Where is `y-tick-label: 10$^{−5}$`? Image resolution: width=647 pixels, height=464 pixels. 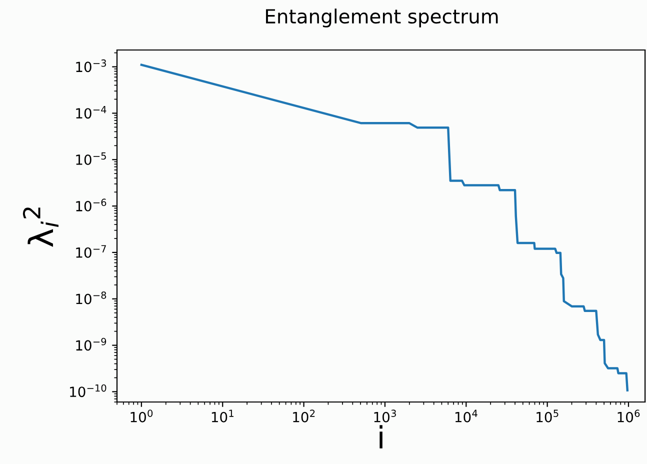
y-tick-label: 10$^{−5}$ is located at coordinates (91, 158).